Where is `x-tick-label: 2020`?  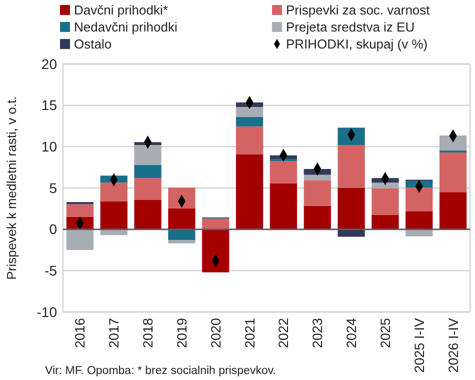 x-tick-label: 2020 is located at coordinates (216, 333).